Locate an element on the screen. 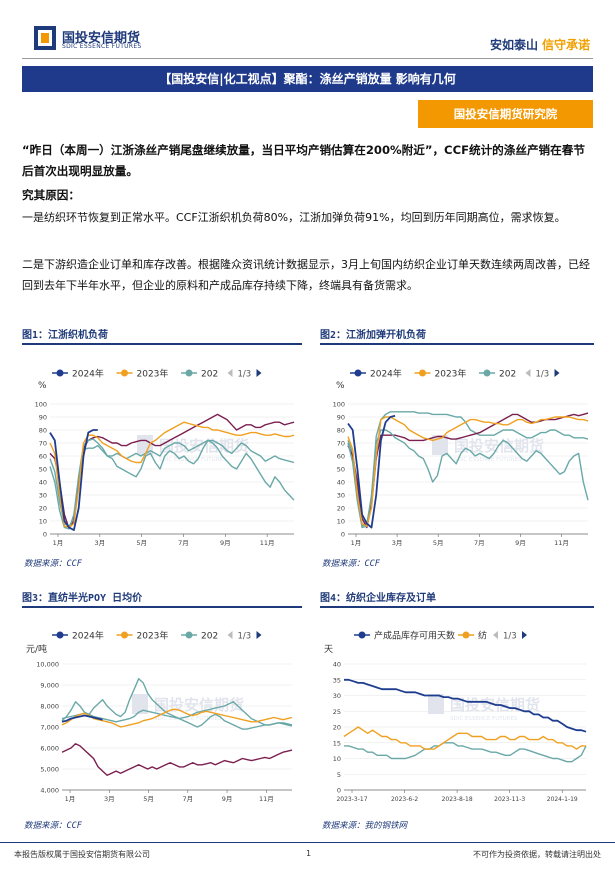 This screenshot has height=870, width=615. axis-unit-label: 元/吨 is located at coordinates (36, 649).